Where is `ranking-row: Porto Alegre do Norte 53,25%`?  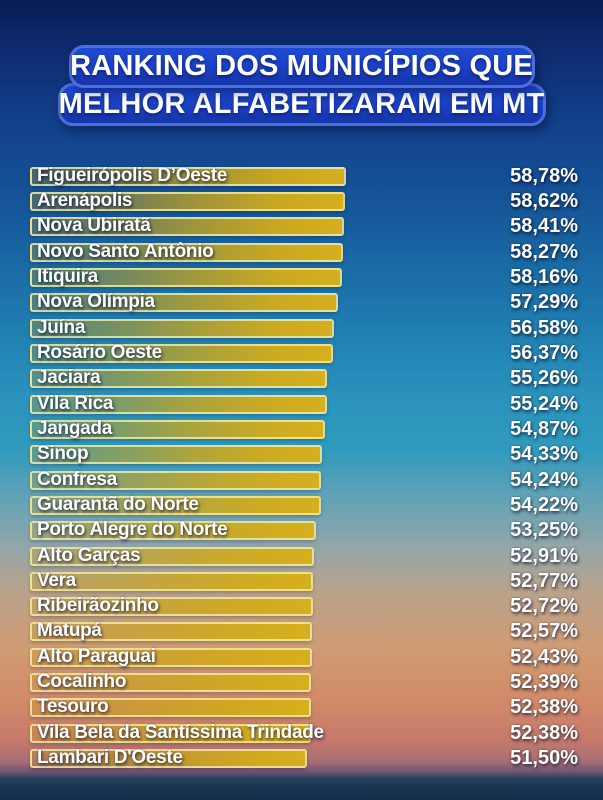 ranking-row: Porto Alegre do Norte 53,25% is located at coordinates (301, 531).